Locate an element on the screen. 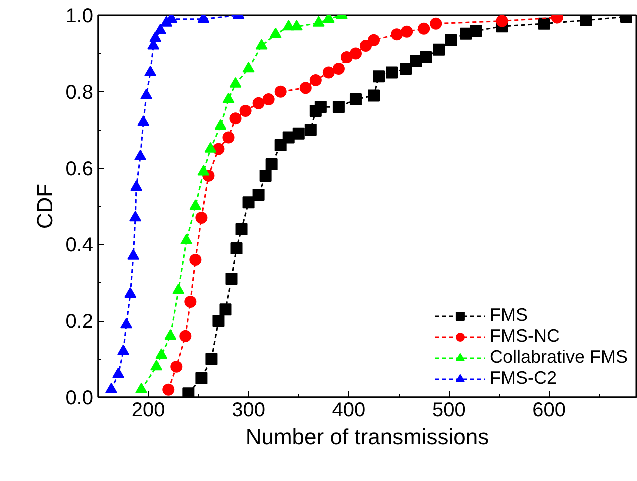  x-tick-label: 200 is located at coordinates (149, 411).